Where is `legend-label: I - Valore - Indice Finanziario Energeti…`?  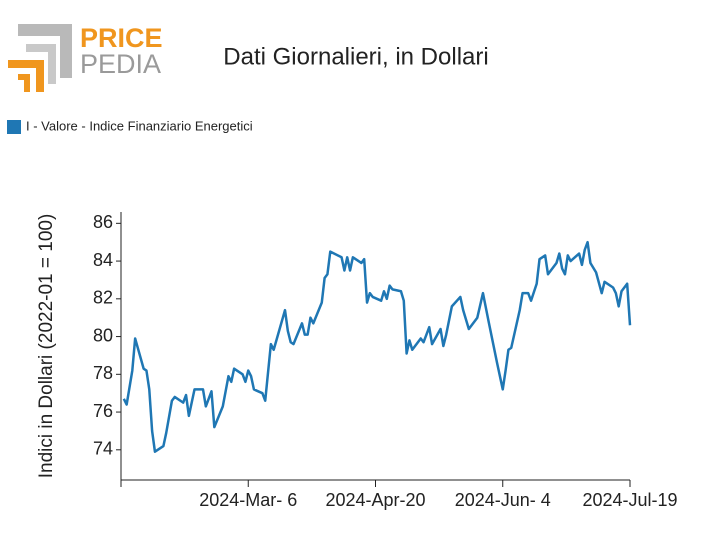
legend-label: I - Valore - Indice Finanziario Energeti… is located at coordinates (139, 125).